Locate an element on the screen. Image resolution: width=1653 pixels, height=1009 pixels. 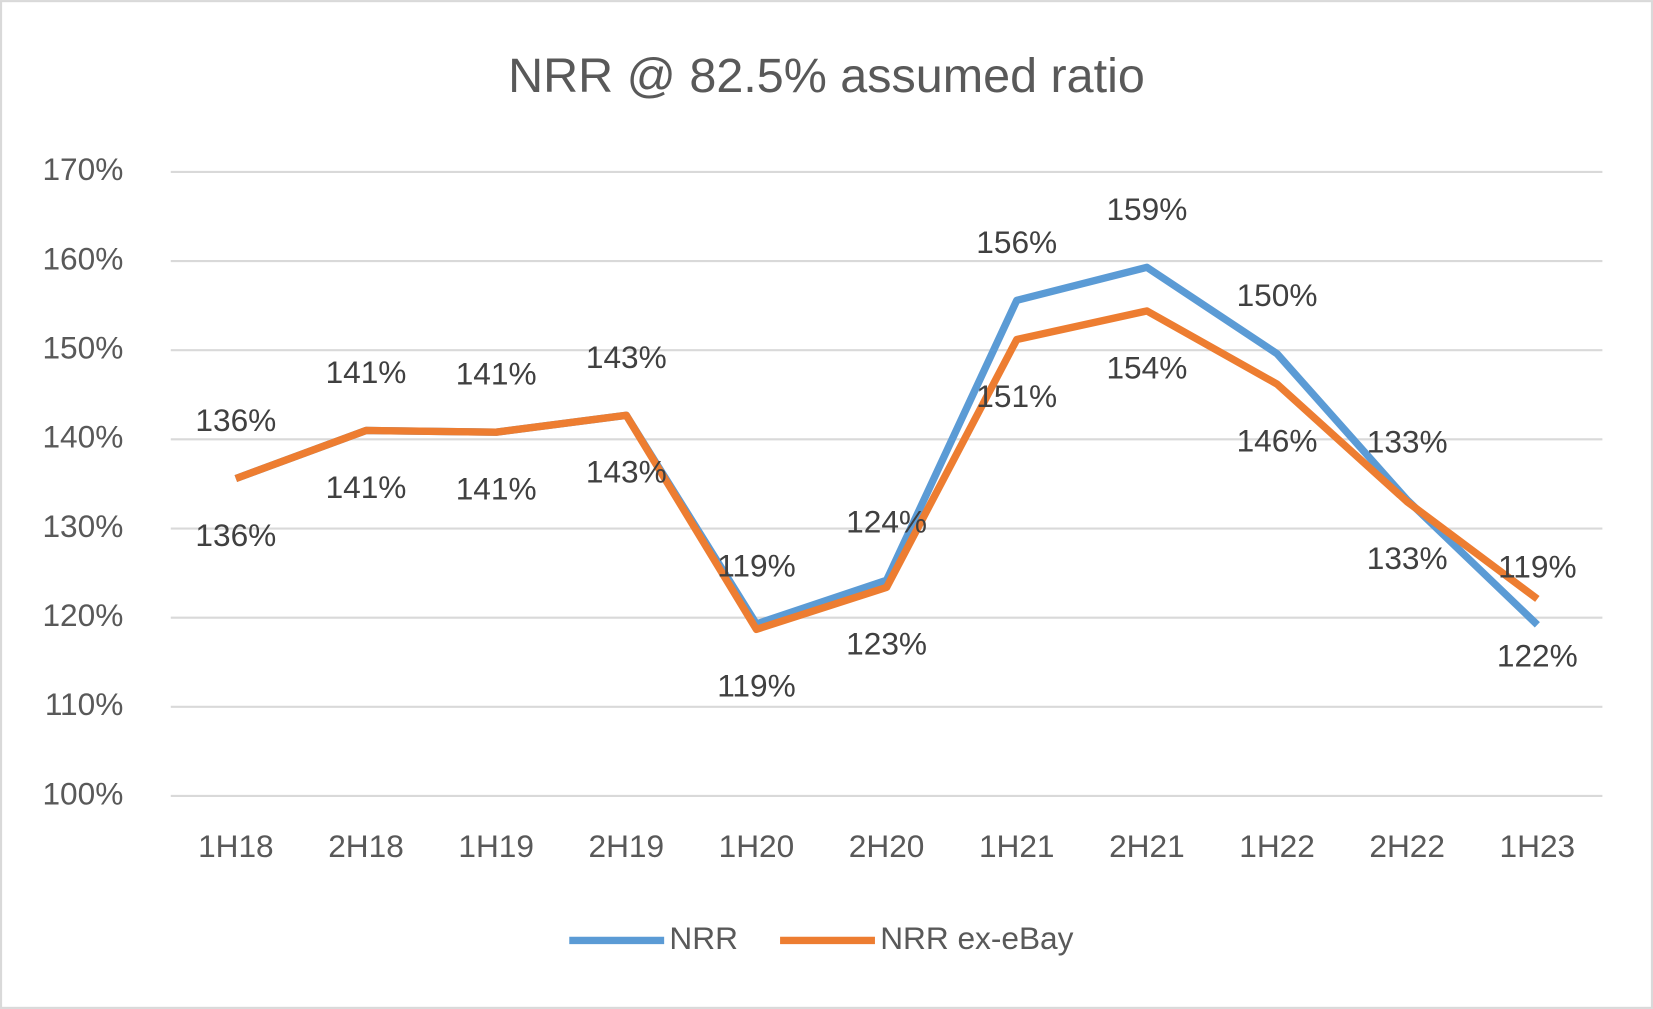
data-label: 150% is located at coordinates (1277, 295).